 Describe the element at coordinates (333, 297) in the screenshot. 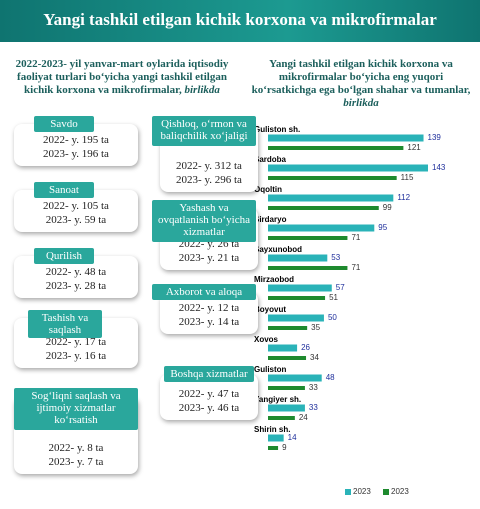

I see `value-label: 51` at that location.